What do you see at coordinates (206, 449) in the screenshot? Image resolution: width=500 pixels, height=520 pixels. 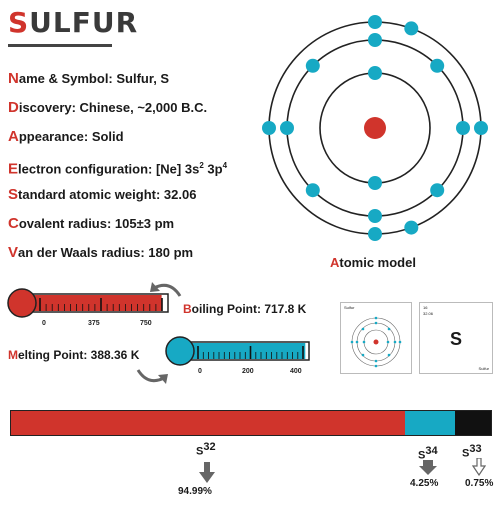 I see `isotope-name-s32: S32` at bounding box center [206, 449].